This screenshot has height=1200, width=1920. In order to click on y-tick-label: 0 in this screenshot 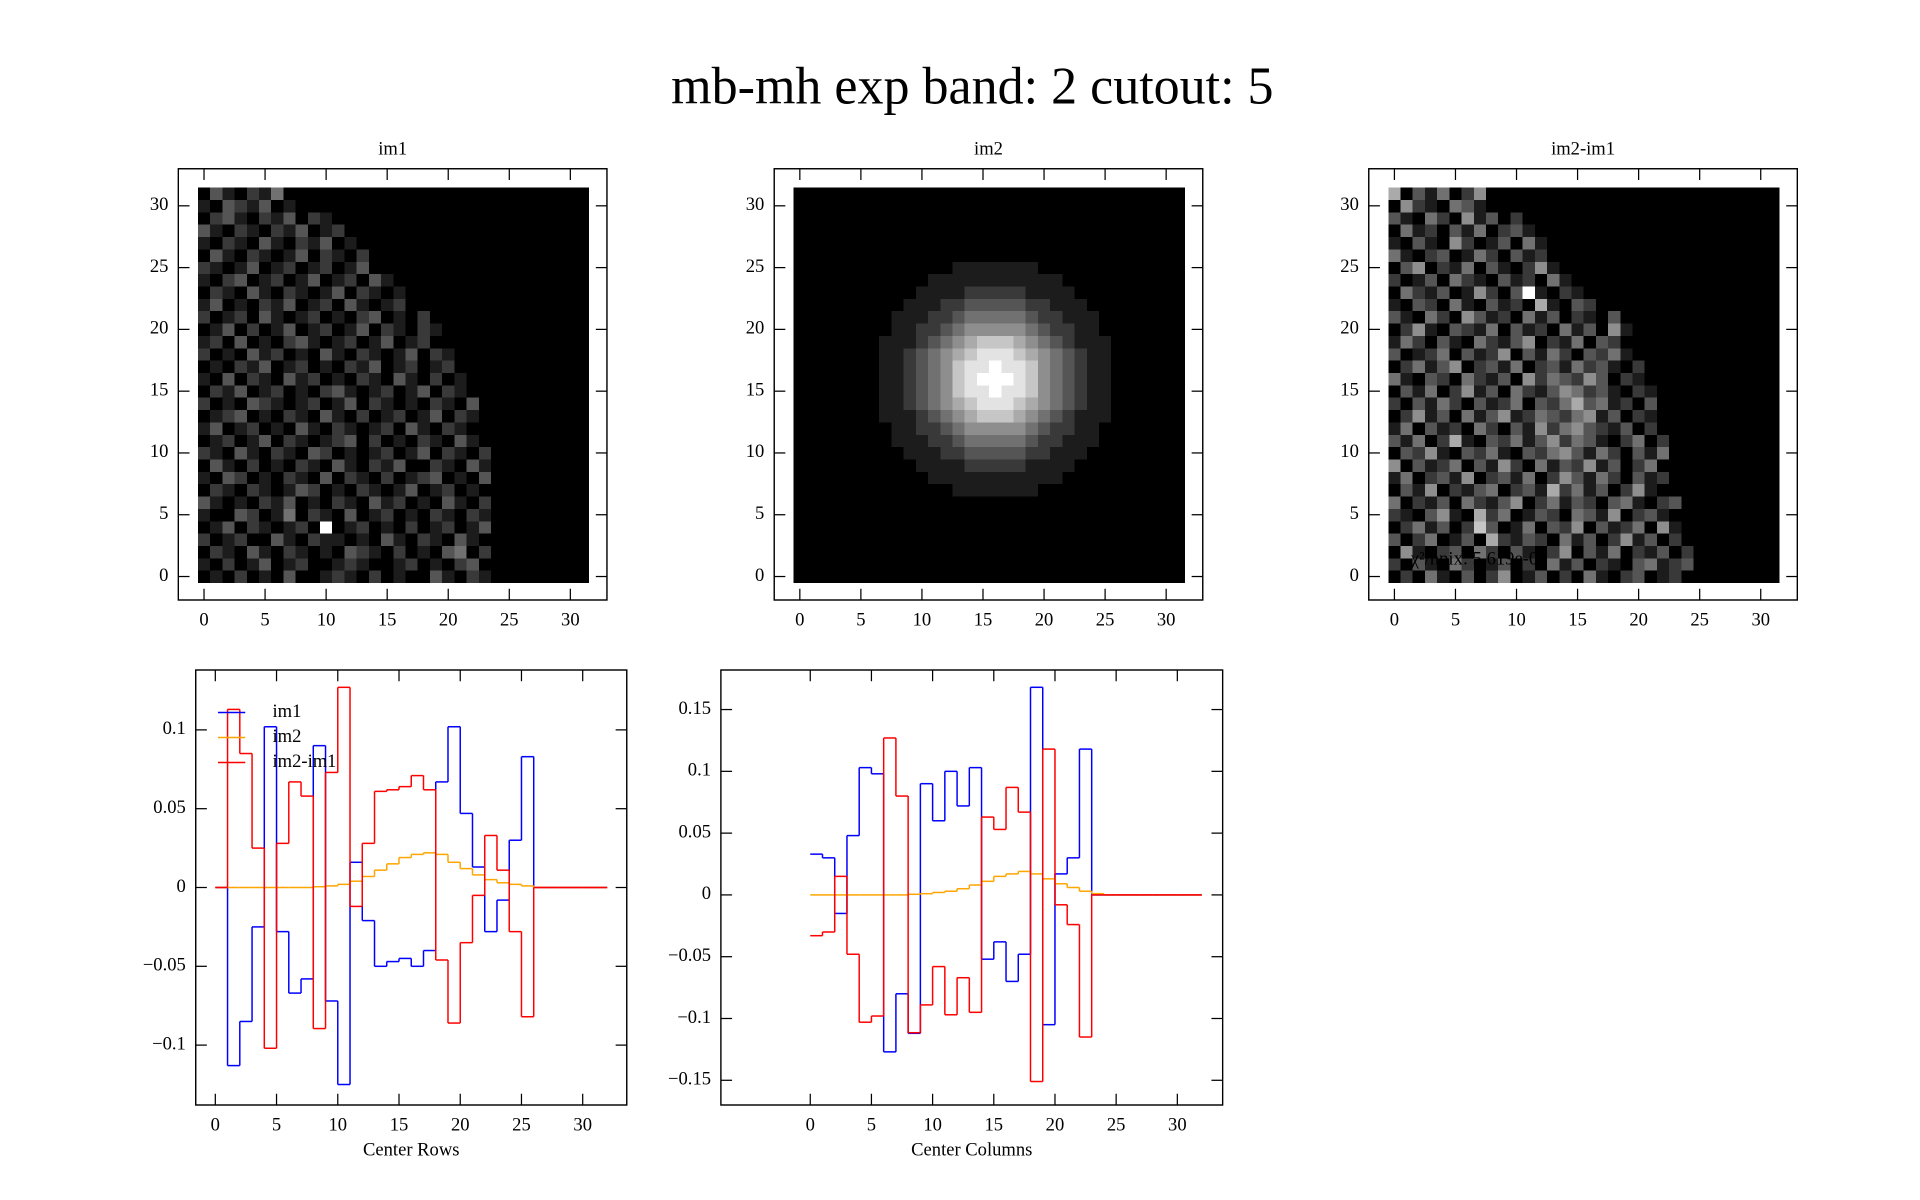, I will do `click(163, 575)`.